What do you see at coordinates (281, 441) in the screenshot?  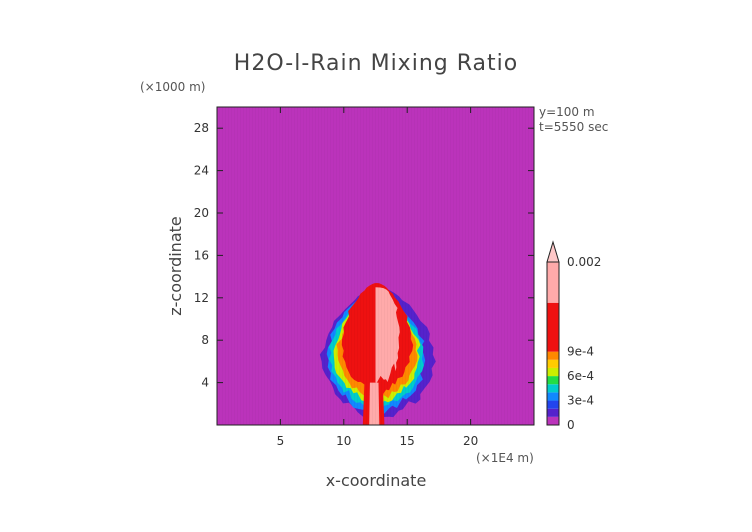 I see `x-tick-label-0: 5` at bounding box center [281, 441].